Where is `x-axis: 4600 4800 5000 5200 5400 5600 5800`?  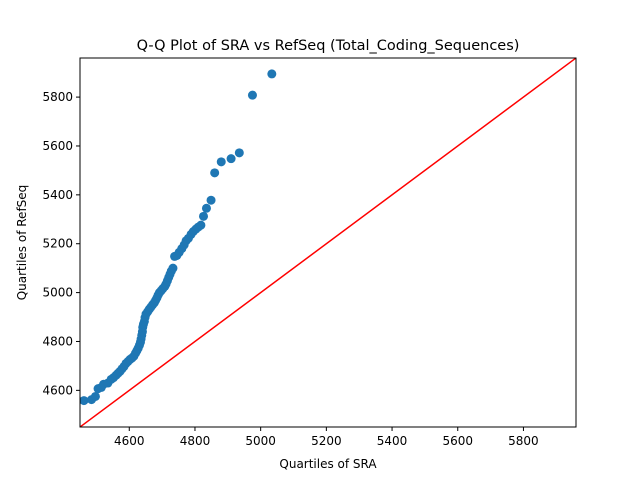
x-axis: 4600 4800 5000 5200 5400 5600 5800 is located at coordinates (326, 437).